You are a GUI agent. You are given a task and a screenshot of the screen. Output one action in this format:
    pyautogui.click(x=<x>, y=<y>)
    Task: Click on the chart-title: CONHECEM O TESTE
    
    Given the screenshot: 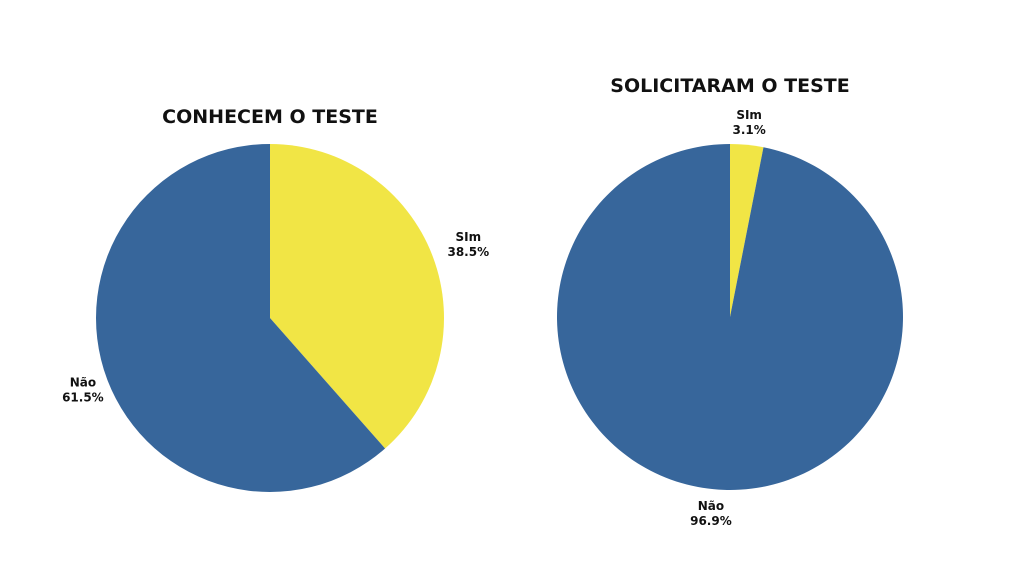 What is the action you would take?
    pyautogui.click(x=270, y=117)
    